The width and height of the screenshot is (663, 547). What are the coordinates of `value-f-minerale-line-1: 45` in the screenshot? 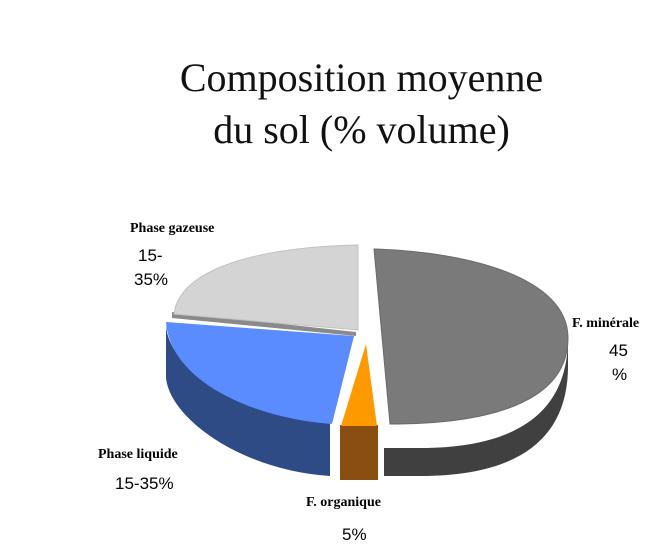 It's located at (618, 350).